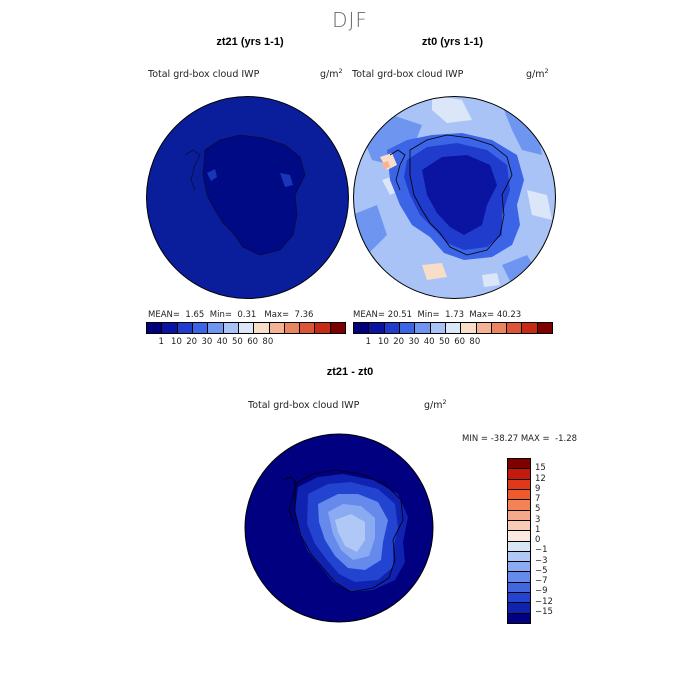  I want to click on variable-label-right: Total grd-box cloud IWP, so click(408, 74).